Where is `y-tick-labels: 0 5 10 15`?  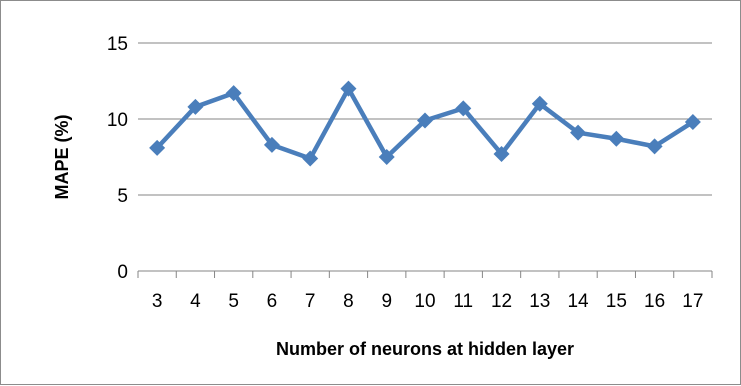
y-tick-labels: 0 5 10 15 is located at coordinates (117, 158).